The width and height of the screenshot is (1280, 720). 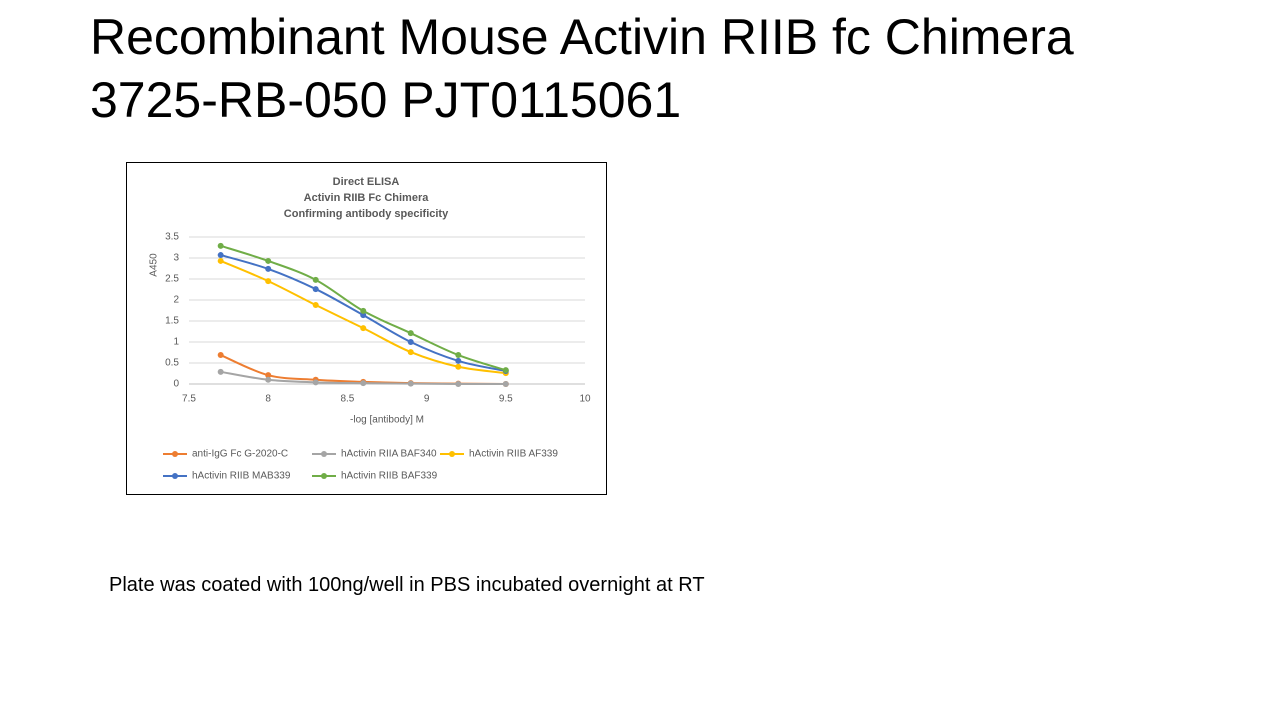 What do you see at coordinates (427, 399) in the screenshot?
I see `x-tick-label: 9` at bounding box center [427, 399].